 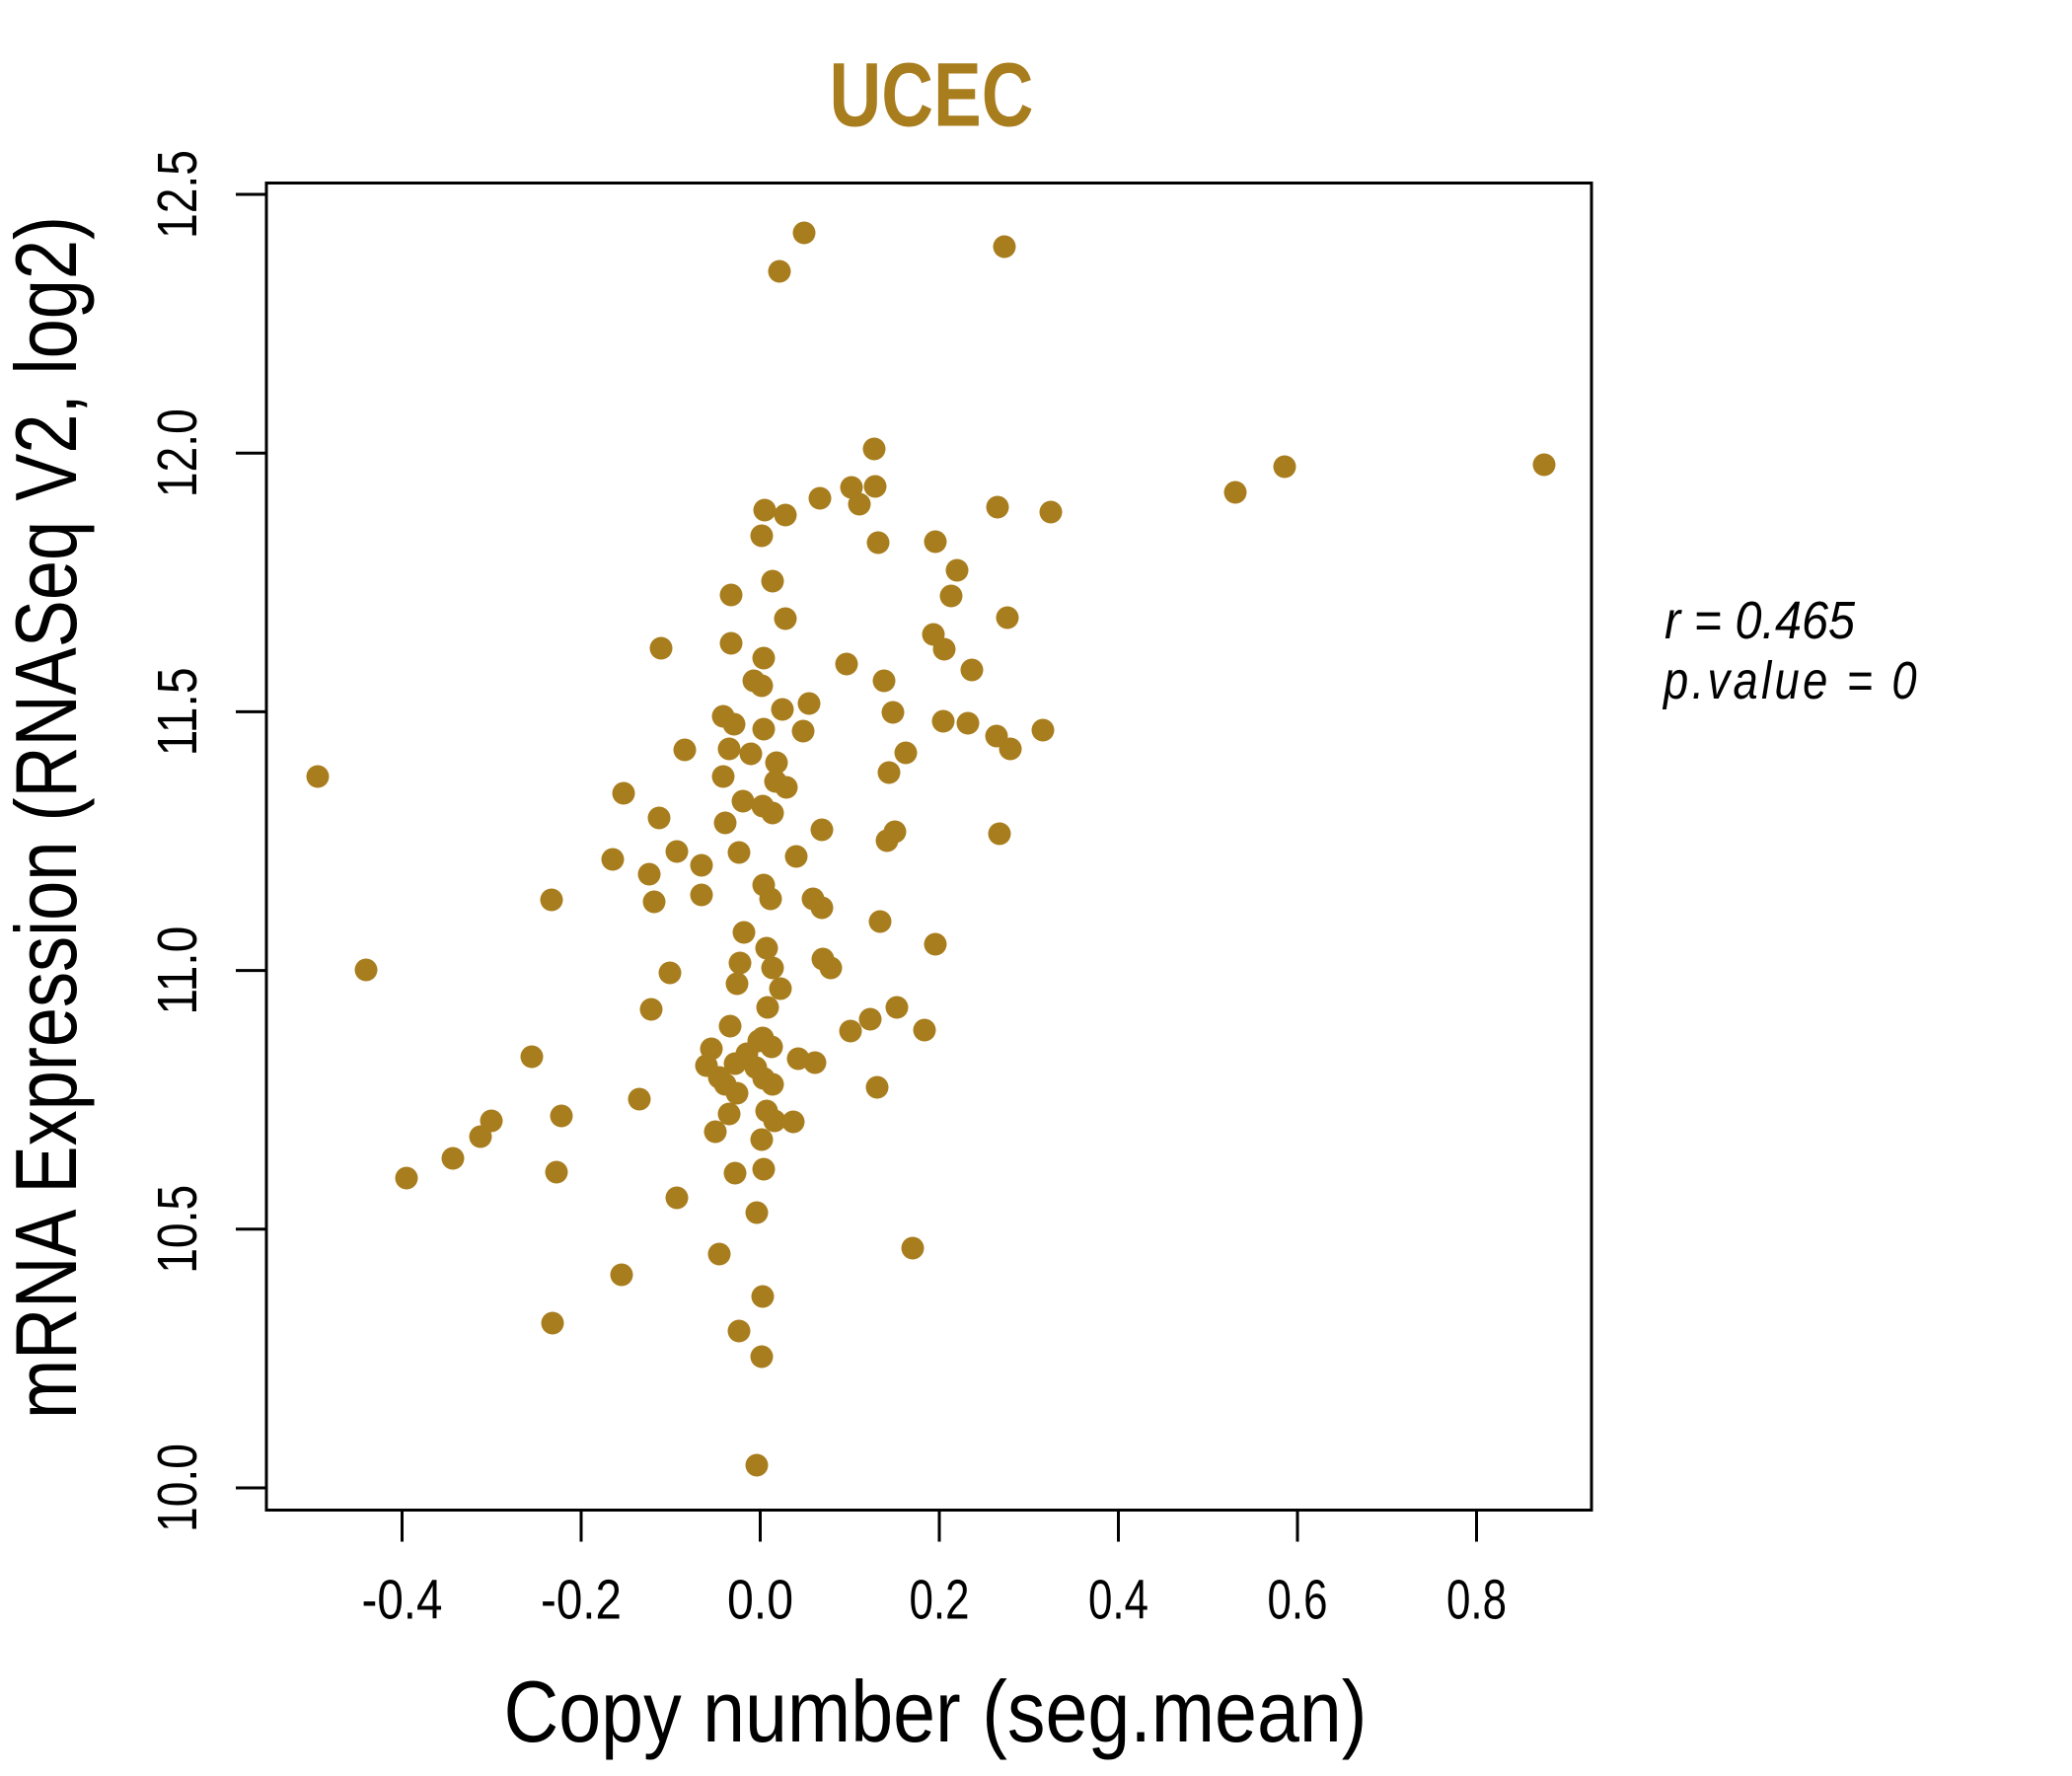 I want to click on svg-text: 12.0, so click(x=178, y=453).